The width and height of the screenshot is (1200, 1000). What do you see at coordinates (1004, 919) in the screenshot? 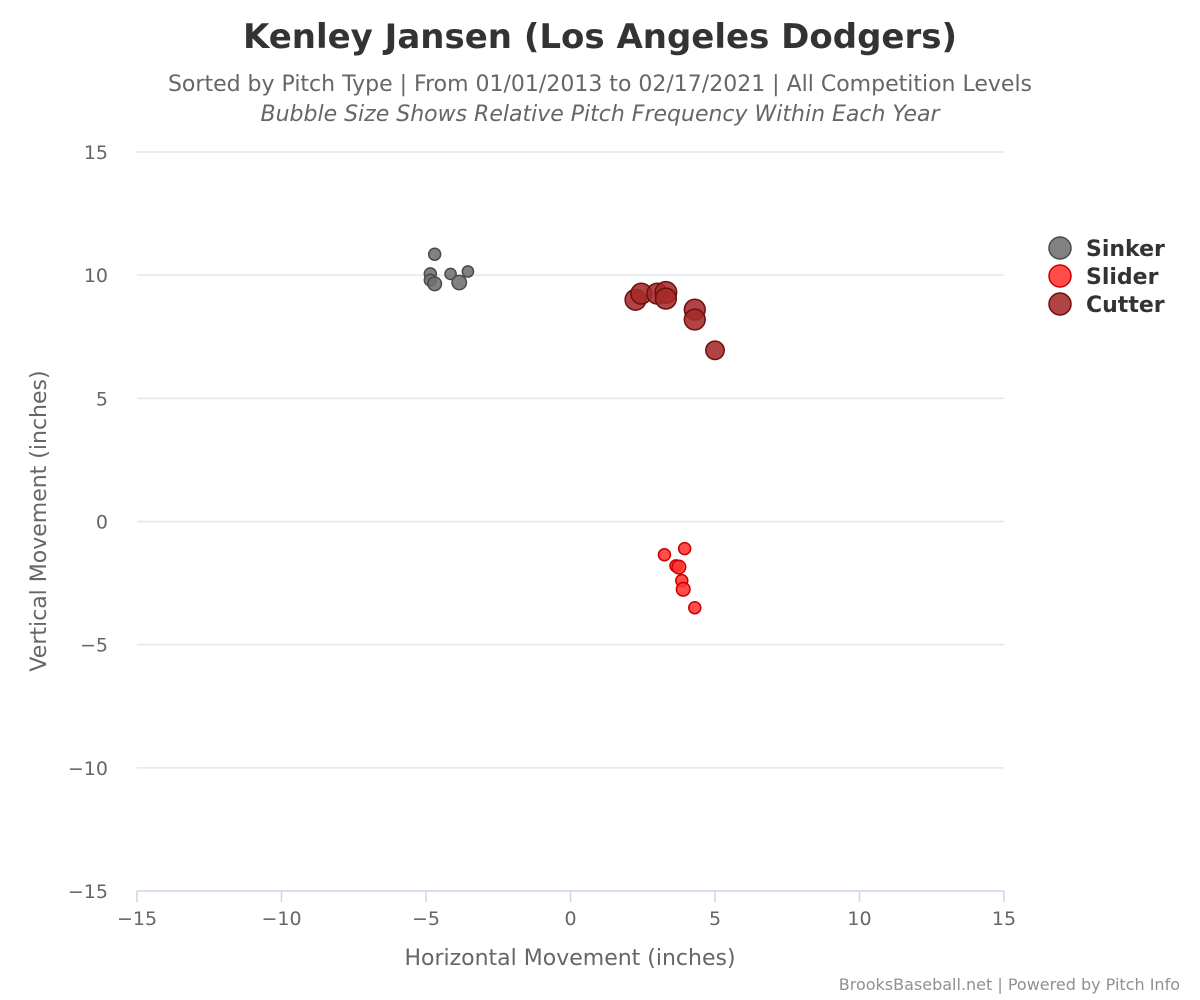
I see `x-tick-label: 15` at bounding box center [1004, 919].